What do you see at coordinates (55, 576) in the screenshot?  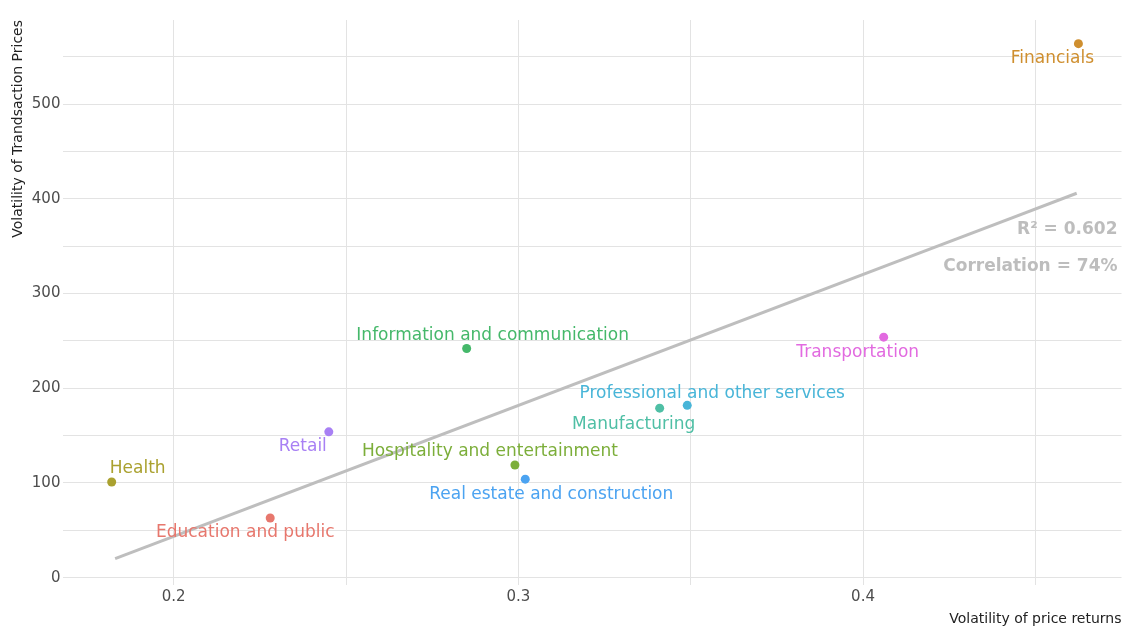 I see `y-tick-label: 0` at bounding box center [55, 576].